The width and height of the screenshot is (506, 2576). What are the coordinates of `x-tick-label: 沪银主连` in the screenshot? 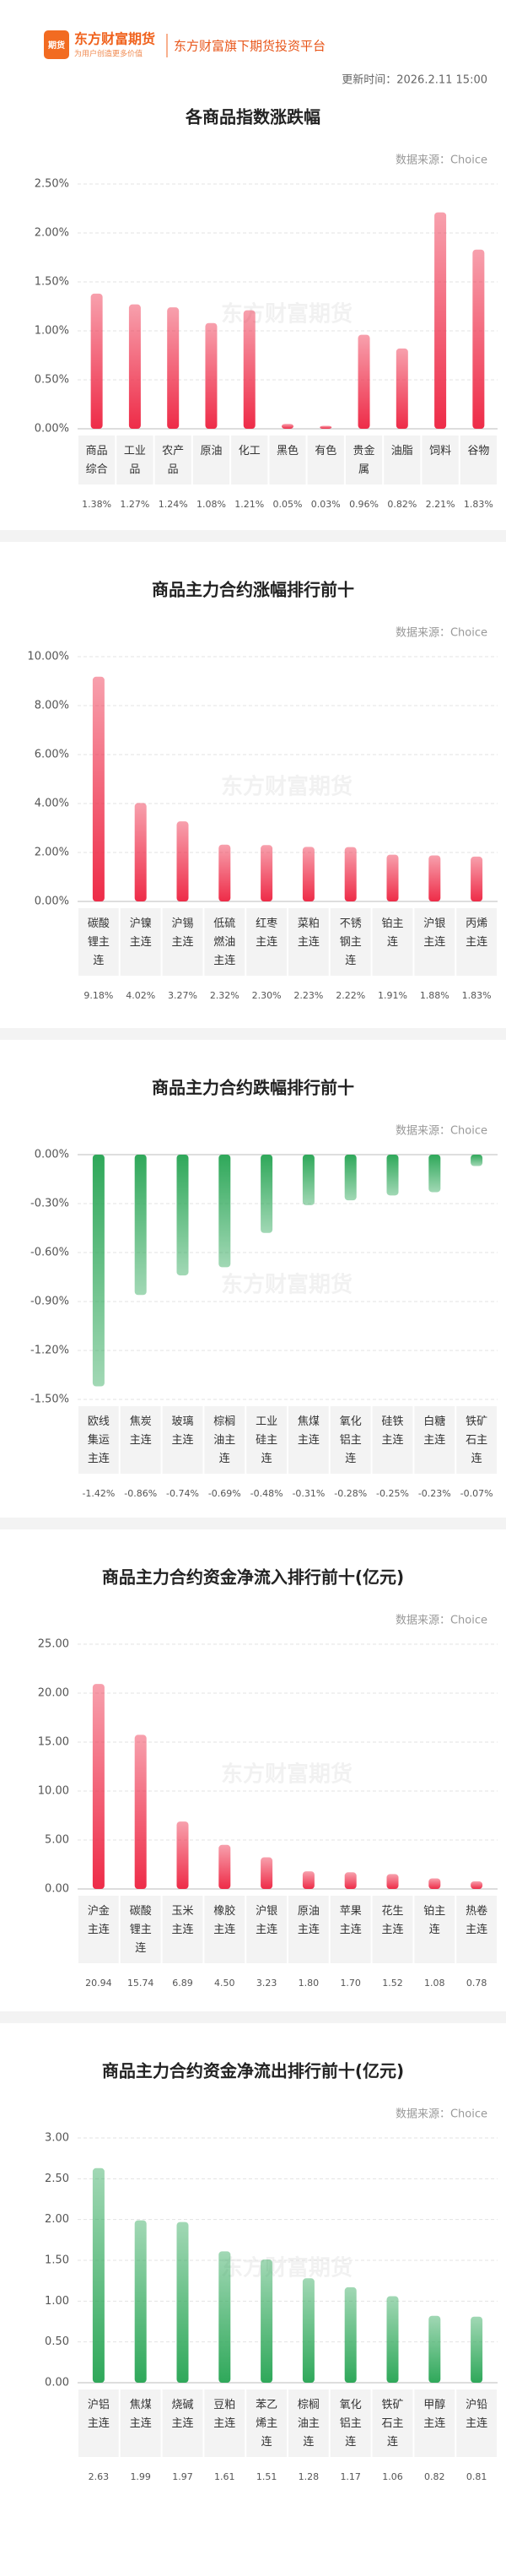 It's located at (266, 1920).